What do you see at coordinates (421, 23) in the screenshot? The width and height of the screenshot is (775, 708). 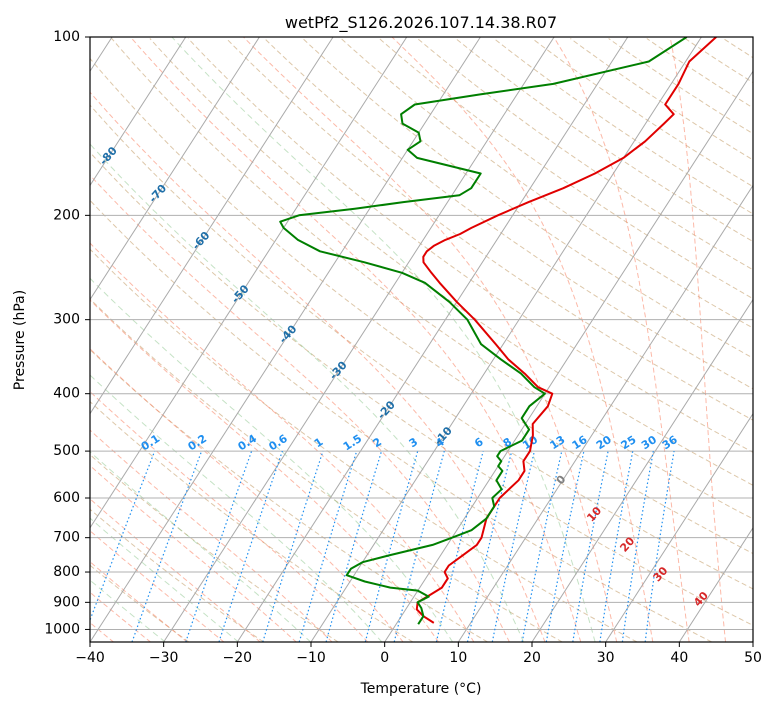 I see `chart-title: wetPf2_S126.2026.107.14.38.R07` at bounding box center [421, 23].